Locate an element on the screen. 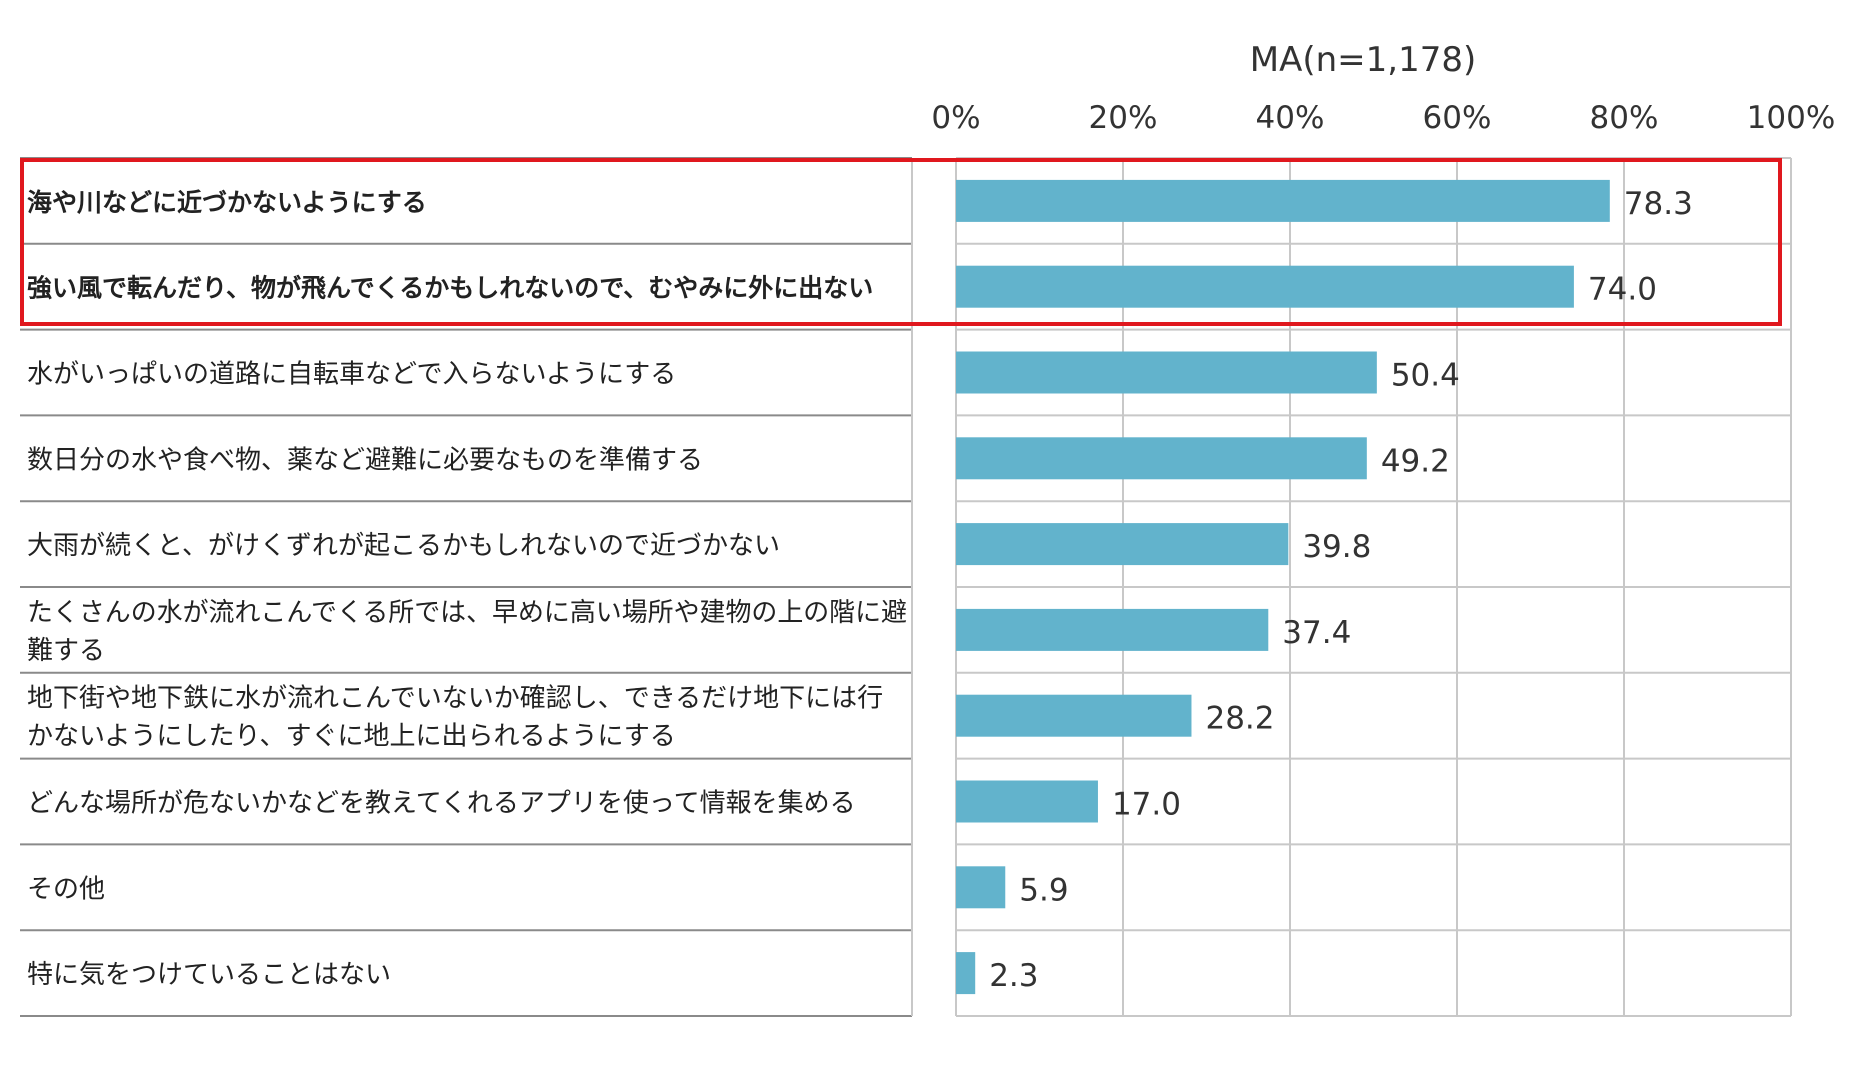  category-label: 海や川などに近づかないようにする is located at coordinates (227, 202).